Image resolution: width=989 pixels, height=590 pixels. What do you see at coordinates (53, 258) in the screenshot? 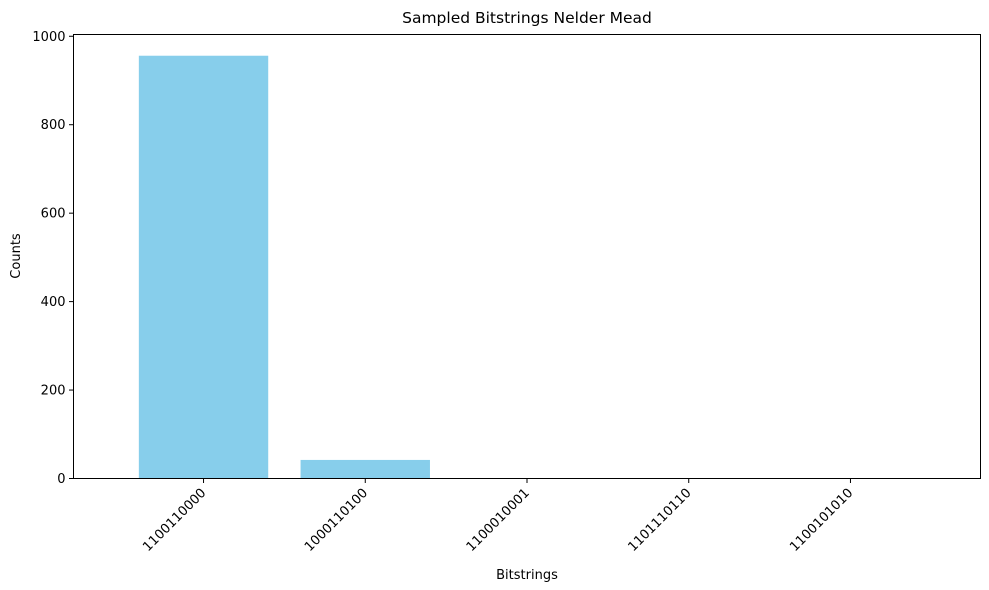
I see `y-axis-ticks: 0 200 400 600 800 1000` at bounding box center [53, 258].